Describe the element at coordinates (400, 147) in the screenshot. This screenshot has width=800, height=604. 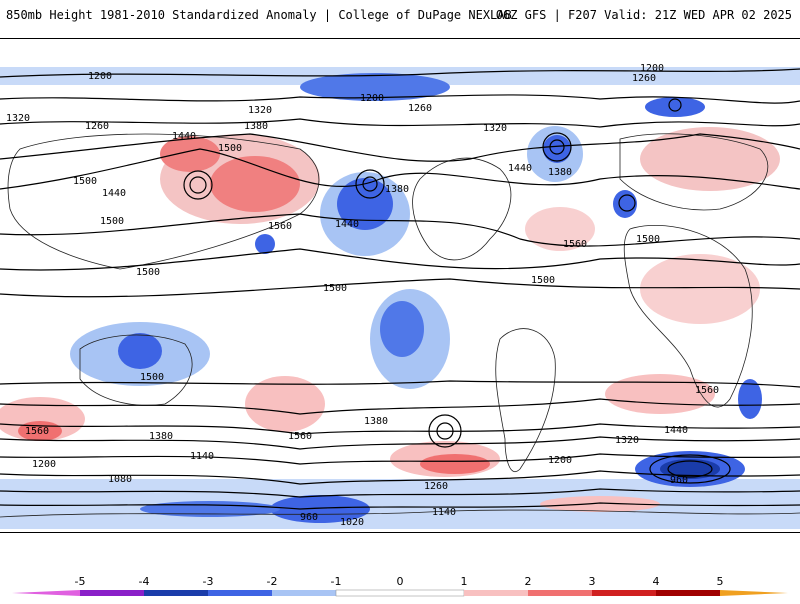
I see `contour-1380-north` at that location.